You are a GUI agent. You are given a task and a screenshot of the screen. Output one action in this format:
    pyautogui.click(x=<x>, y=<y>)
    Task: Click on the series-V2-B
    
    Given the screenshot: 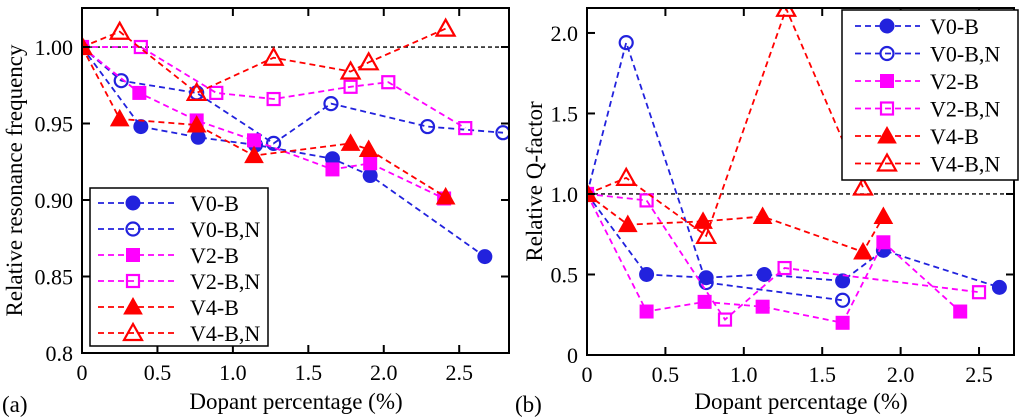 What is the action you would take?
    pyautogui.click(x=266, y=123)
    